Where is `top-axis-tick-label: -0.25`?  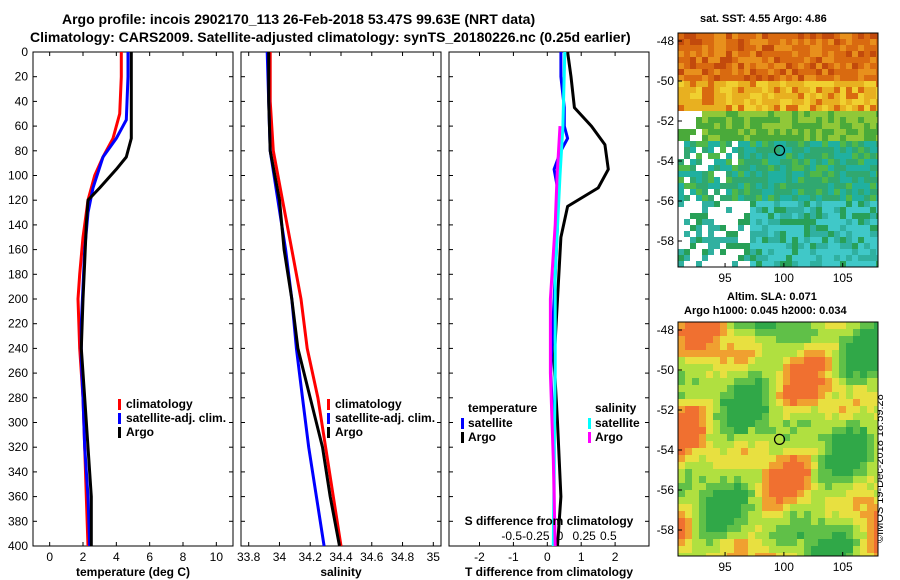
top-axis-tick-label: -0.25 is located at coordinates (536, 536).